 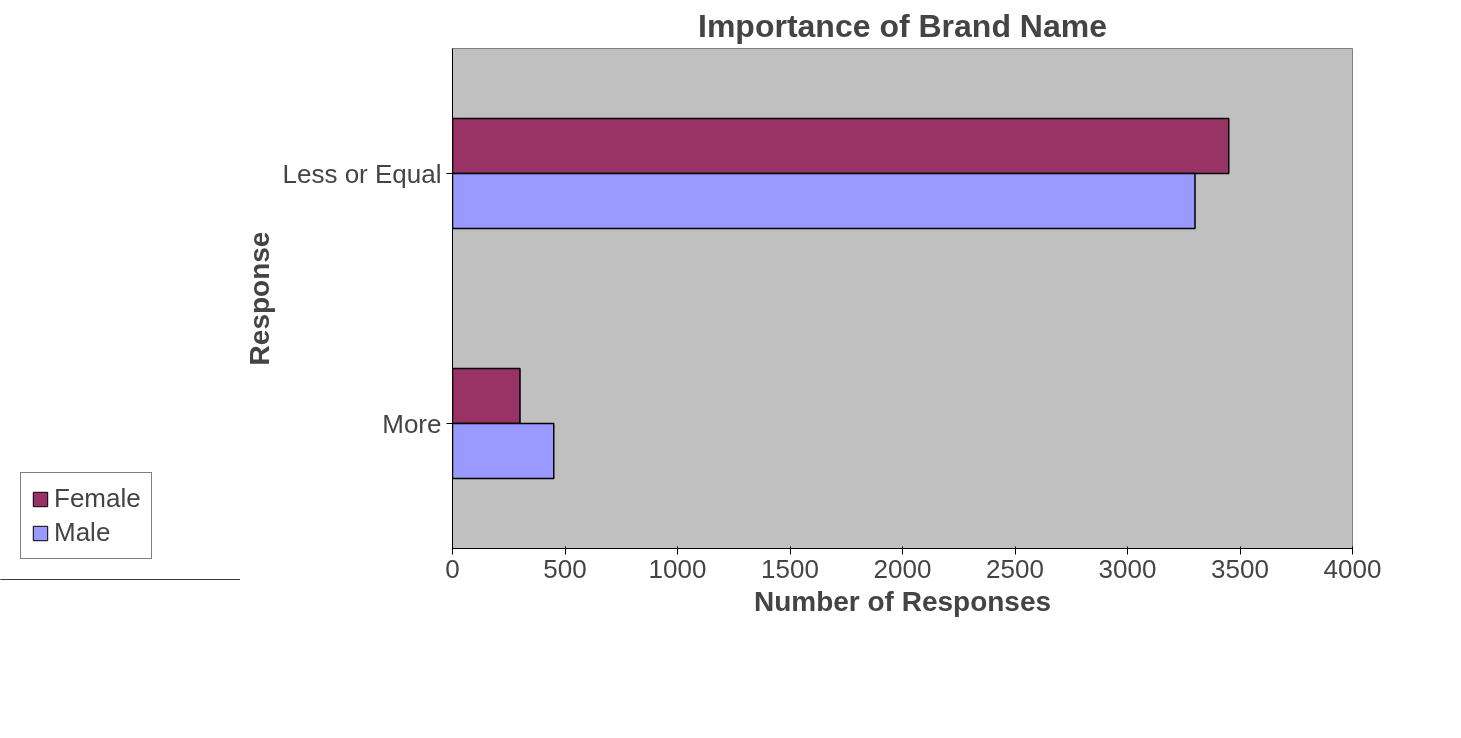 What do you see at coordinates (790, 568) in the screenshot?
I see `x-tick-label: 1500` at bounding box center [790, 568].